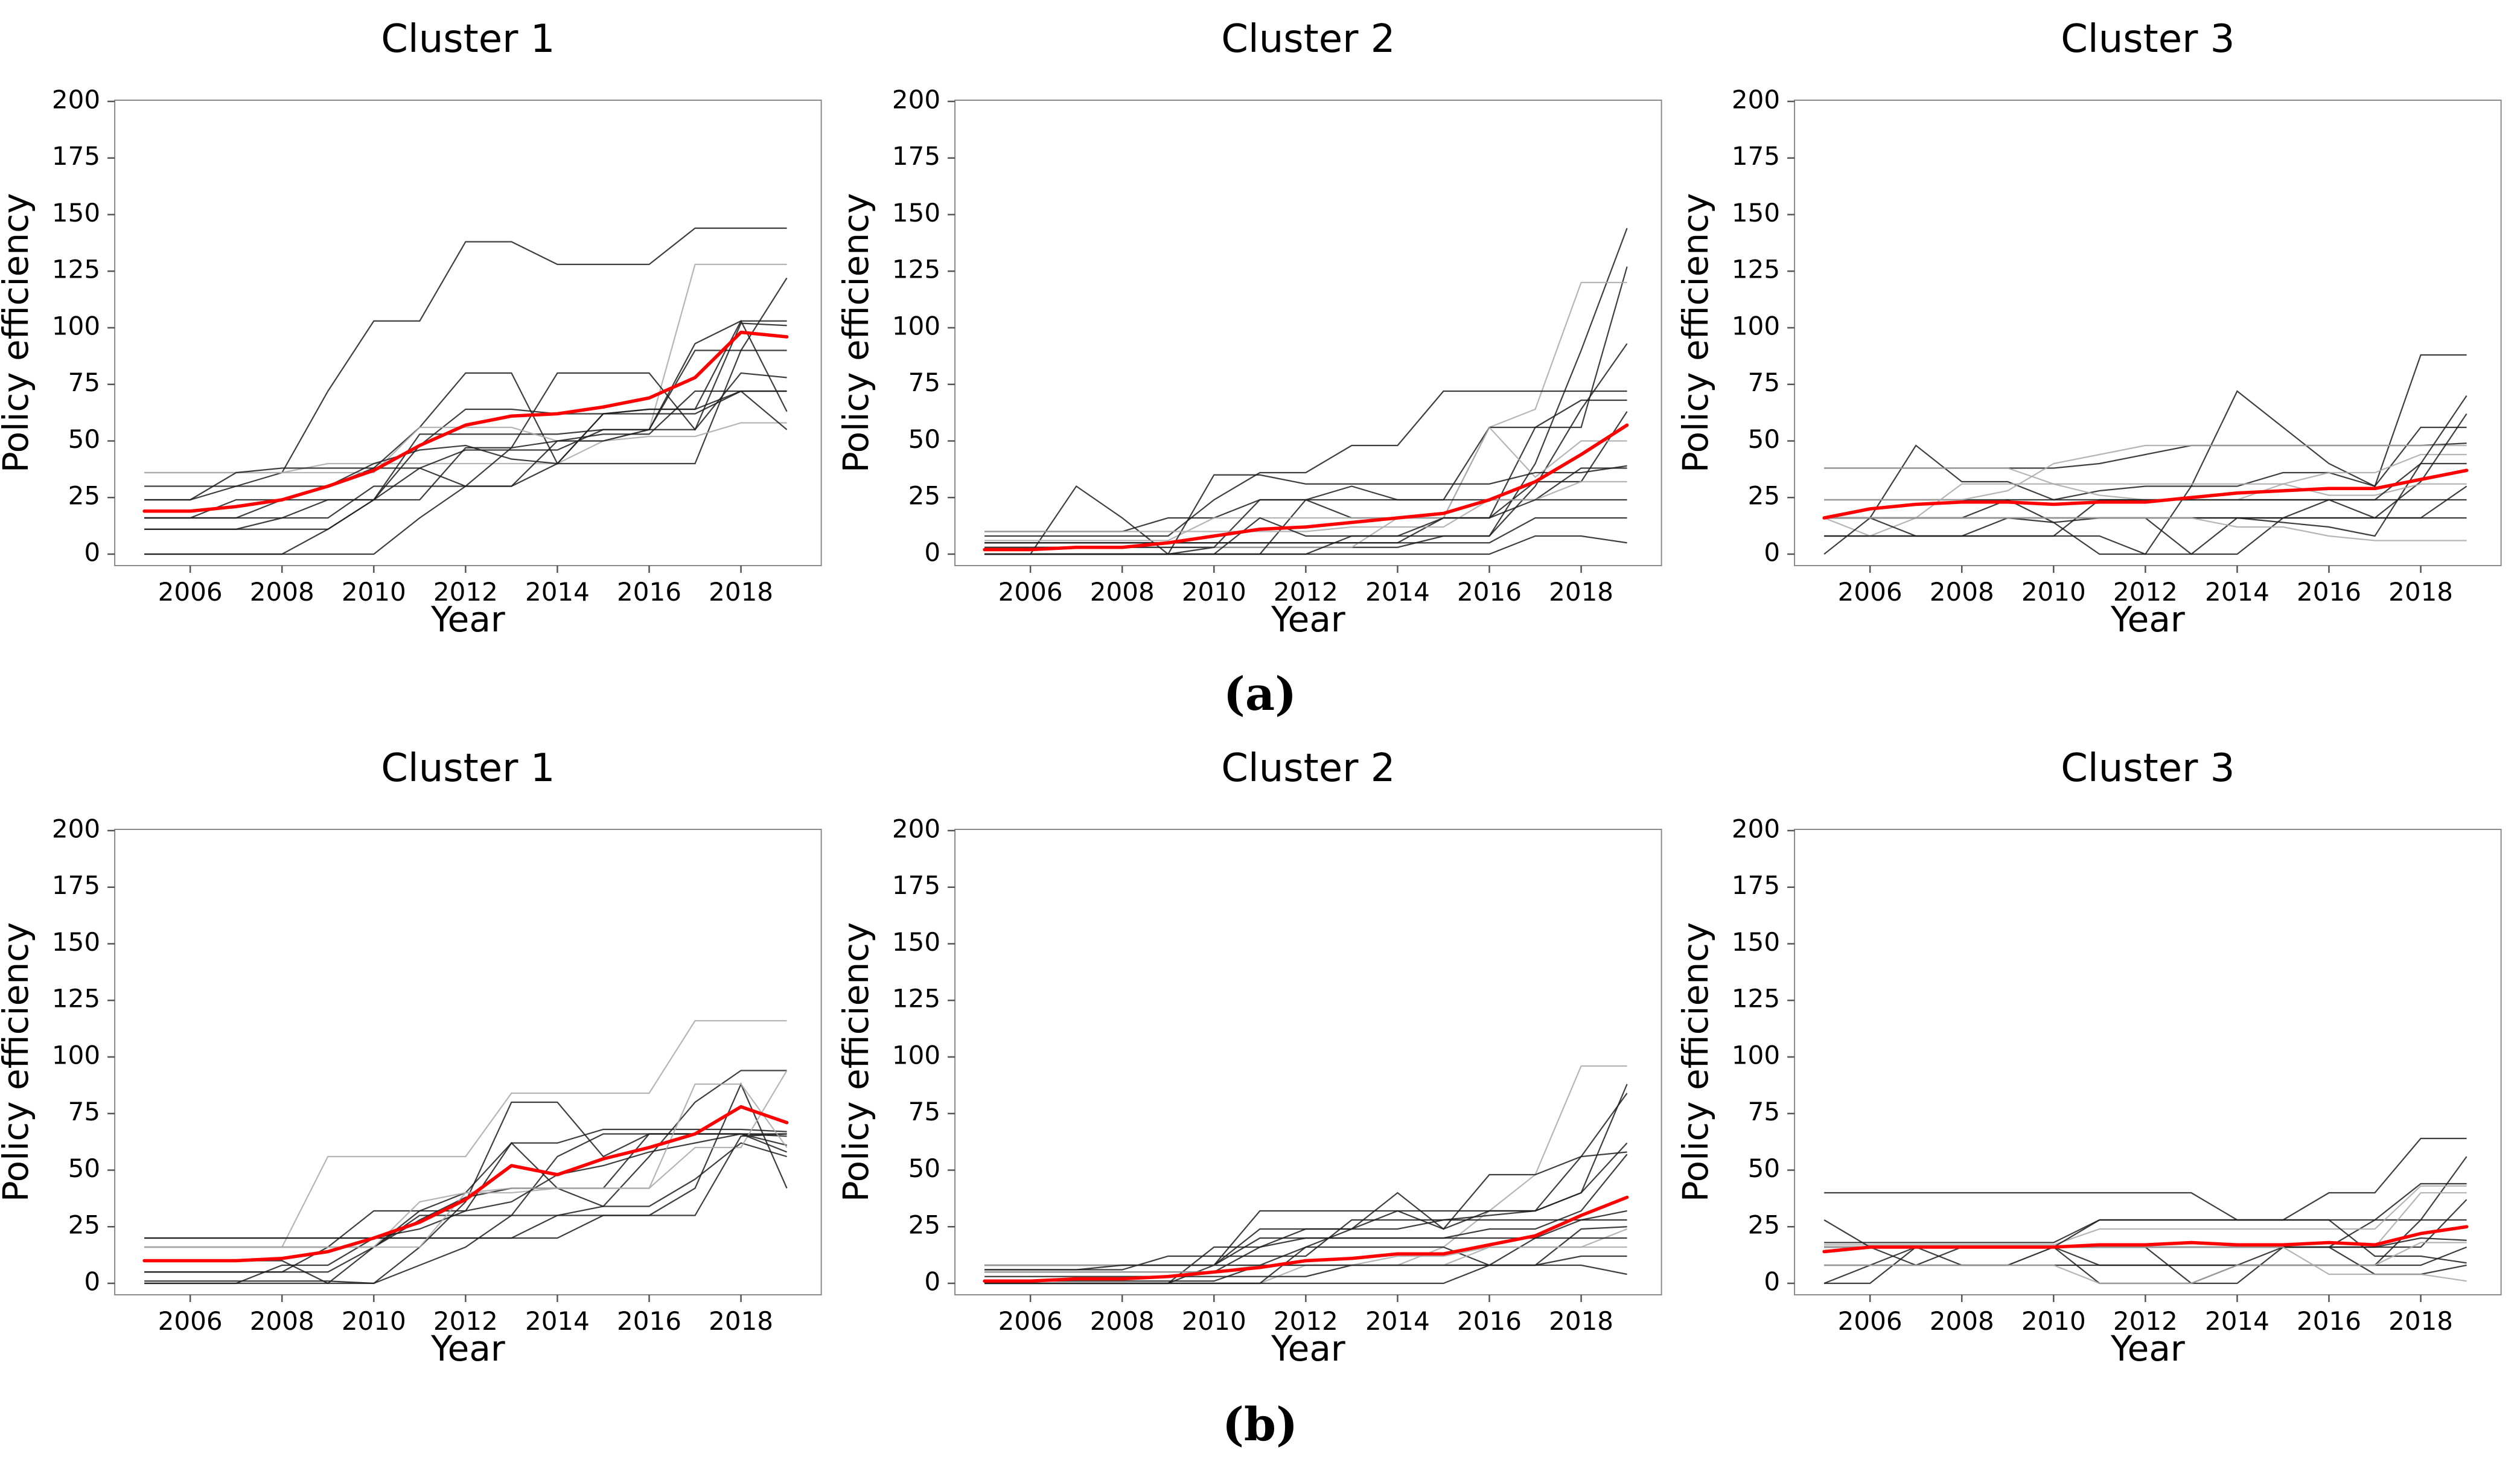 Image resolution: width=2520 pixels, height=1462 pixels. Describe the element at coordinates (1308, 39) in the screenshot. I see `subplot-title: Cluster 2` at that location.